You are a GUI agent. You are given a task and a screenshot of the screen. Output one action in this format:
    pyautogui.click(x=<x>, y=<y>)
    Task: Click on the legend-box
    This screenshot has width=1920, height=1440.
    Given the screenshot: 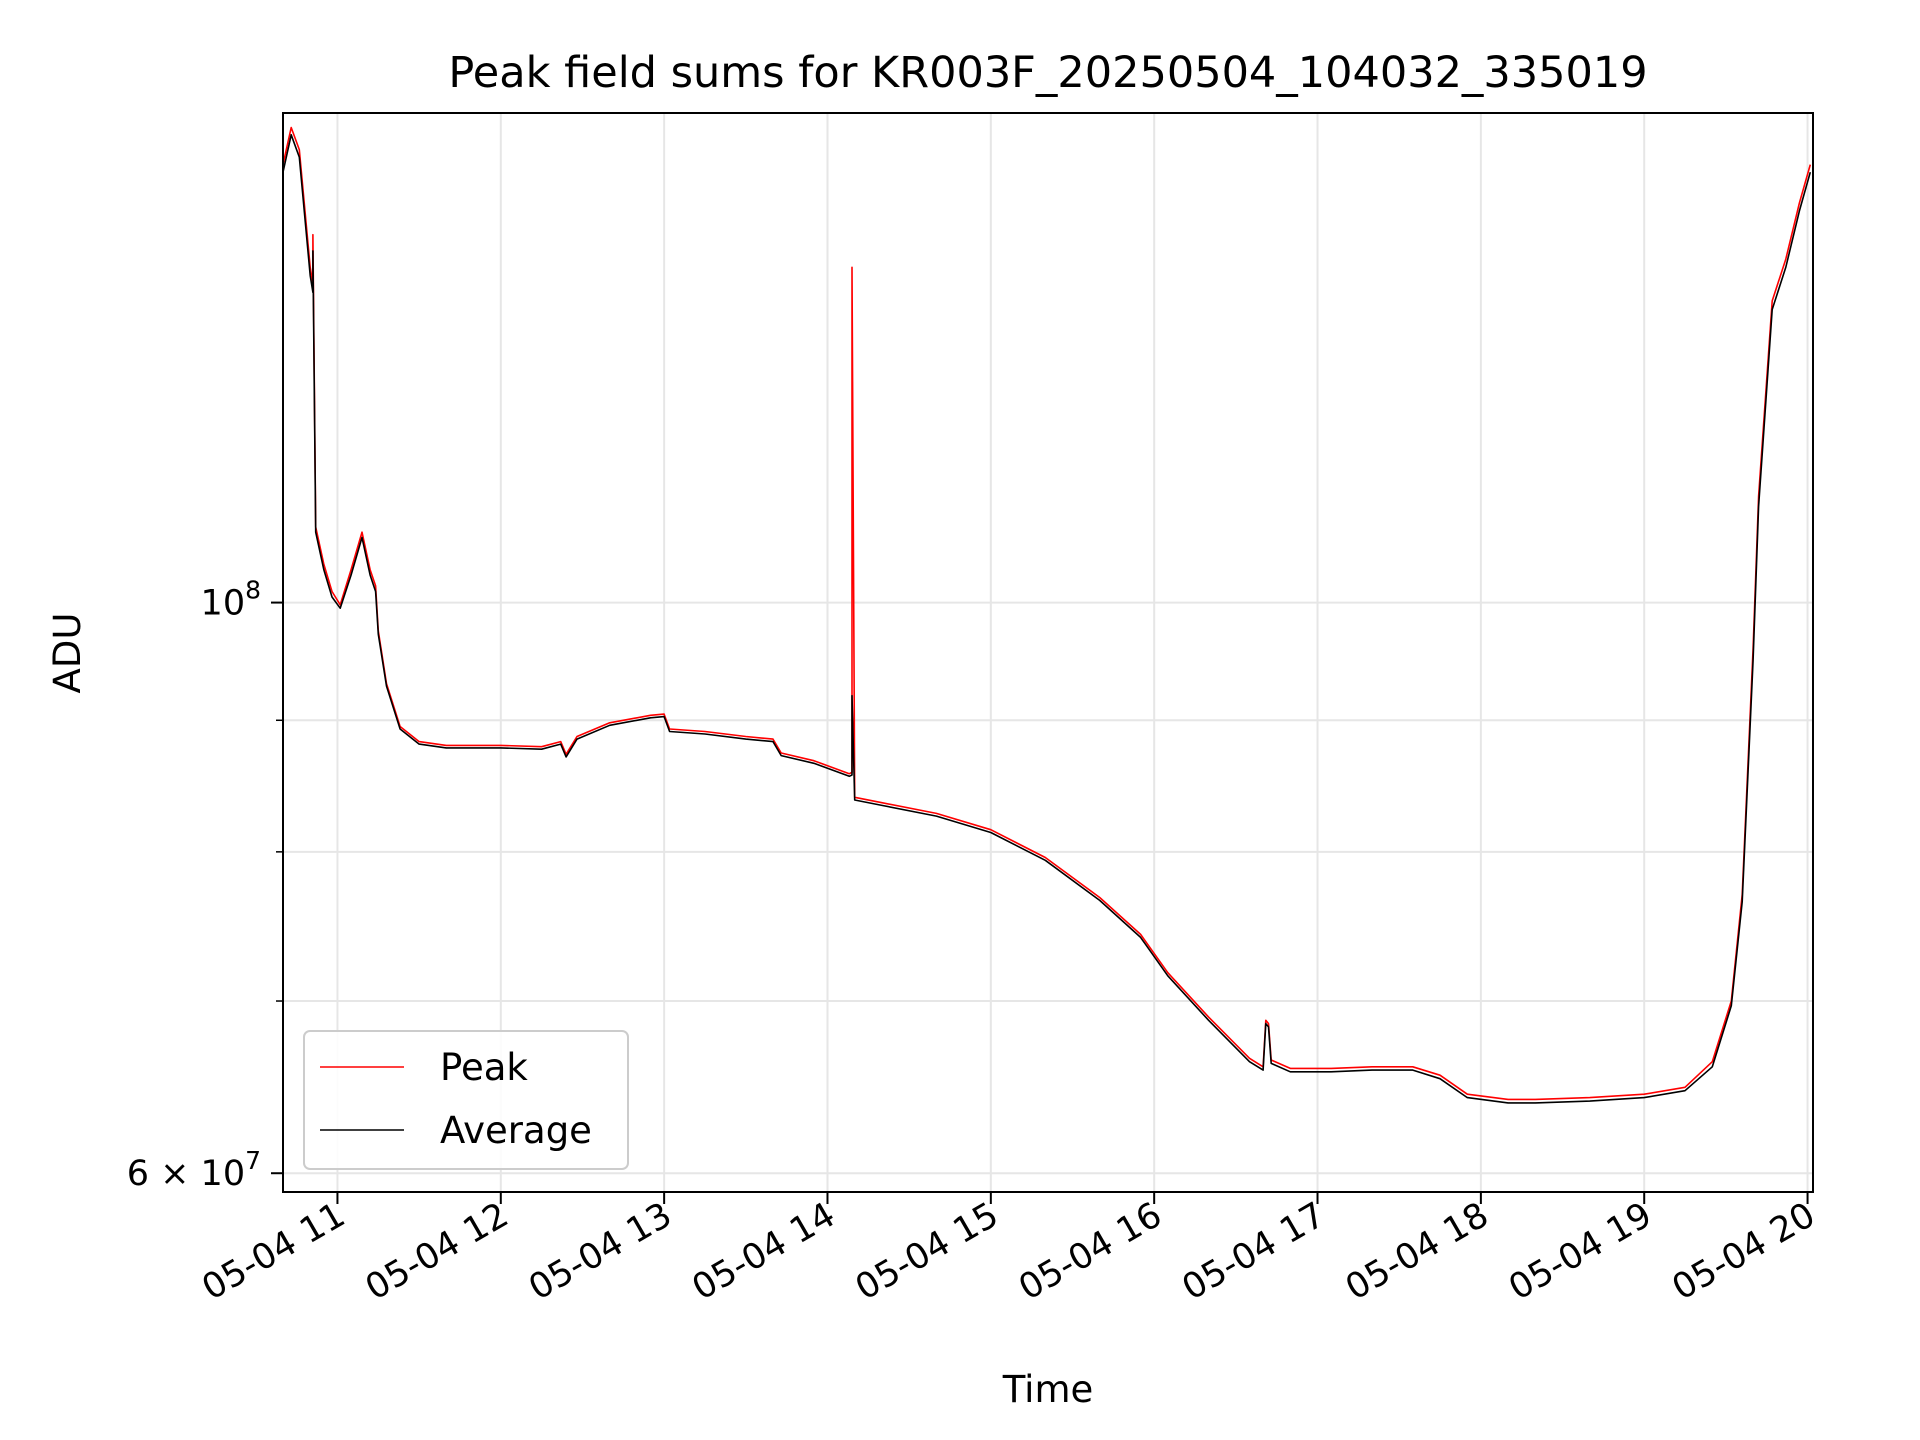 What is the action you would take?
    pyautogui.click(x=466, y=1100)
    